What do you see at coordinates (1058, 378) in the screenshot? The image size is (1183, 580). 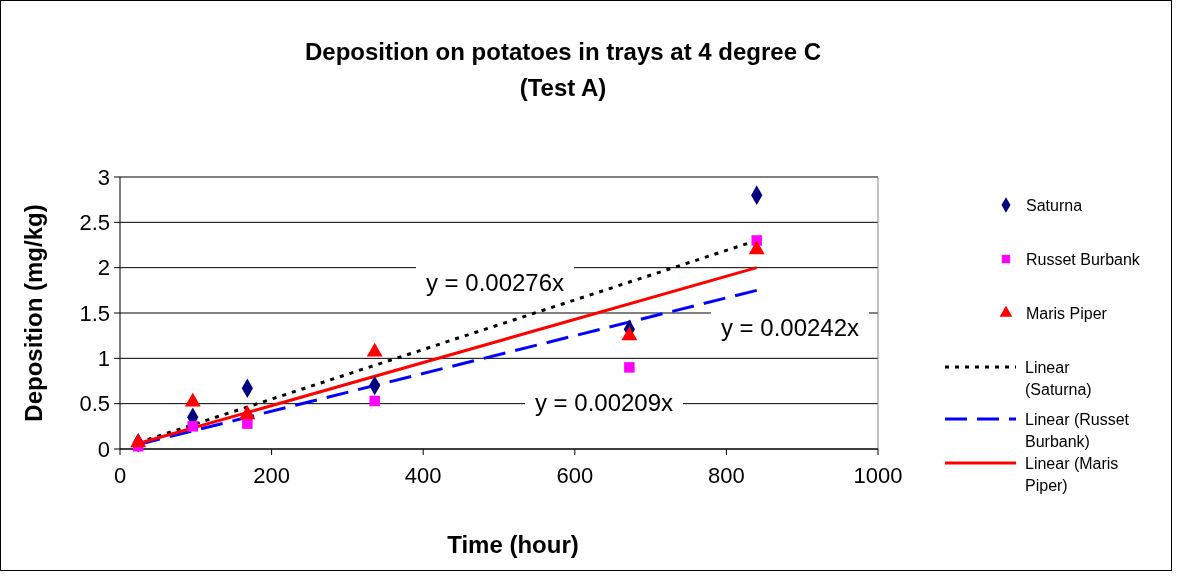 I see `legend-label: Linear (Saturna)` at bounding box center [1058, 378].